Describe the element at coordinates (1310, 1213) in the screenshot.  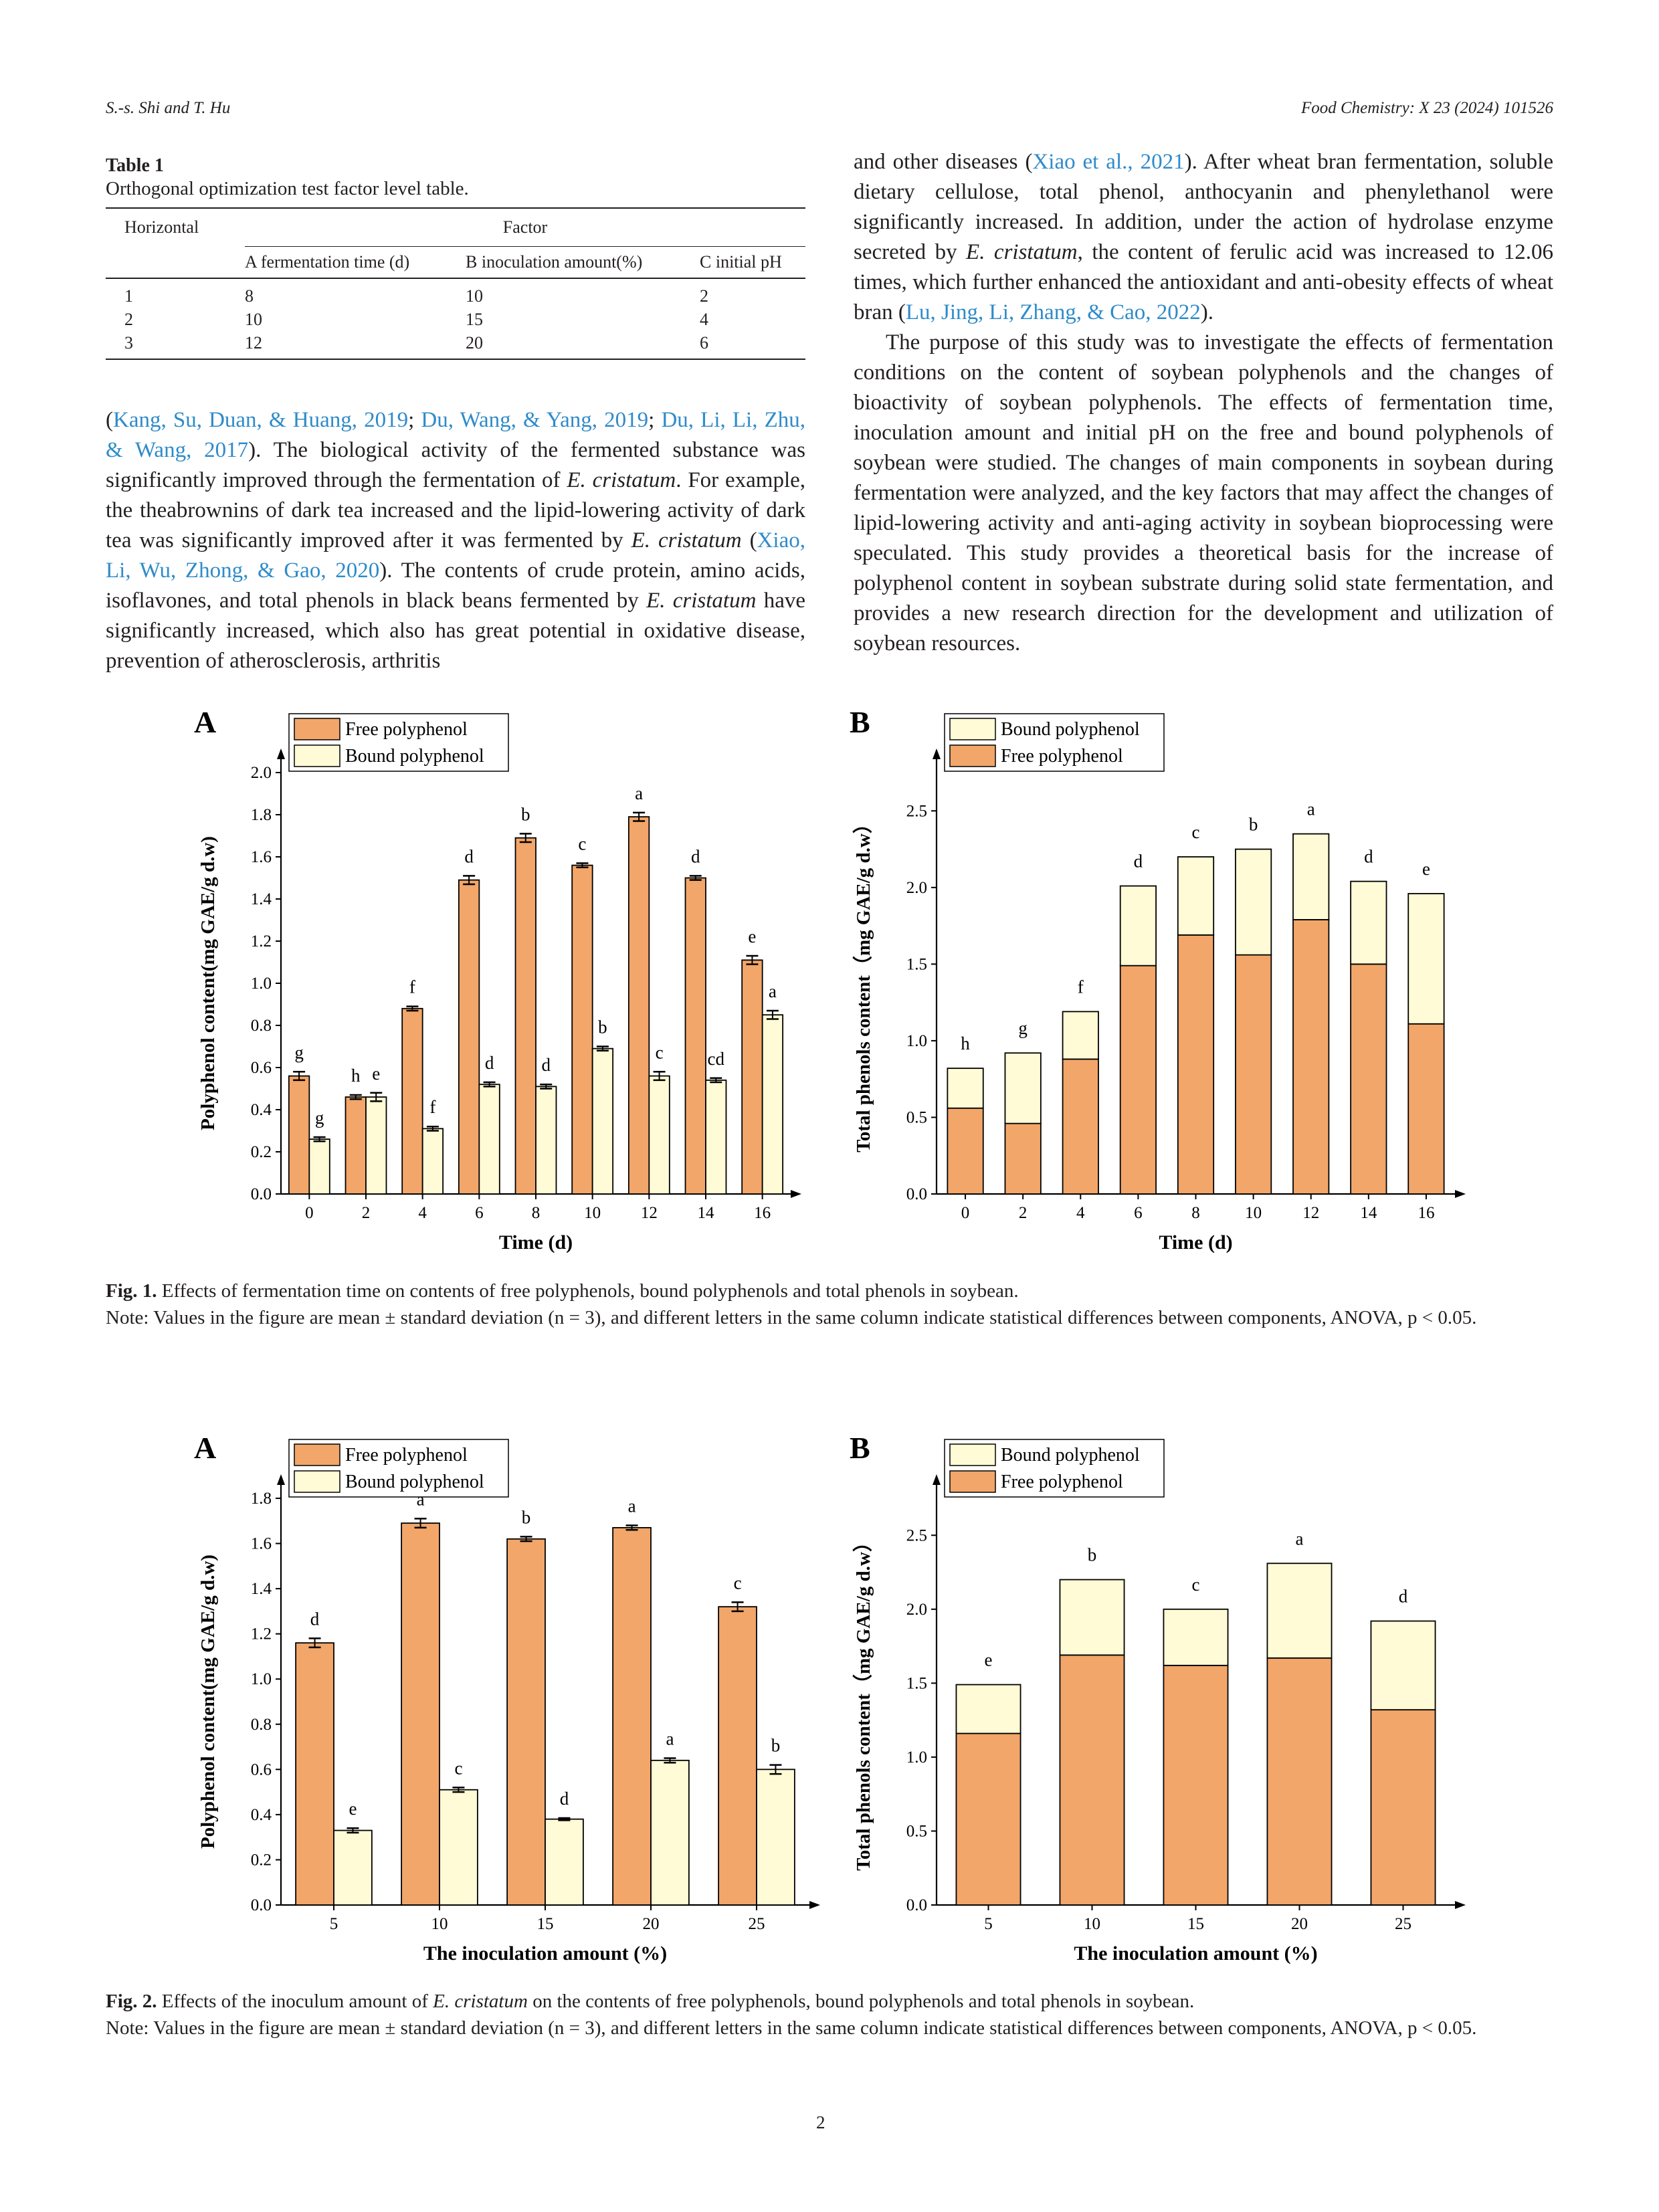
I see `x-tick-label: 12` at that location.